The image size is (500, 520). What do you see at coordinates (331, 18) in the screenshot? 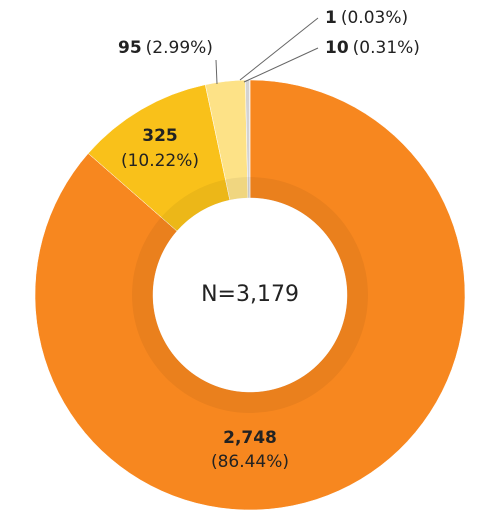
I see `value-label: 1` at bounding box center [331, 18].